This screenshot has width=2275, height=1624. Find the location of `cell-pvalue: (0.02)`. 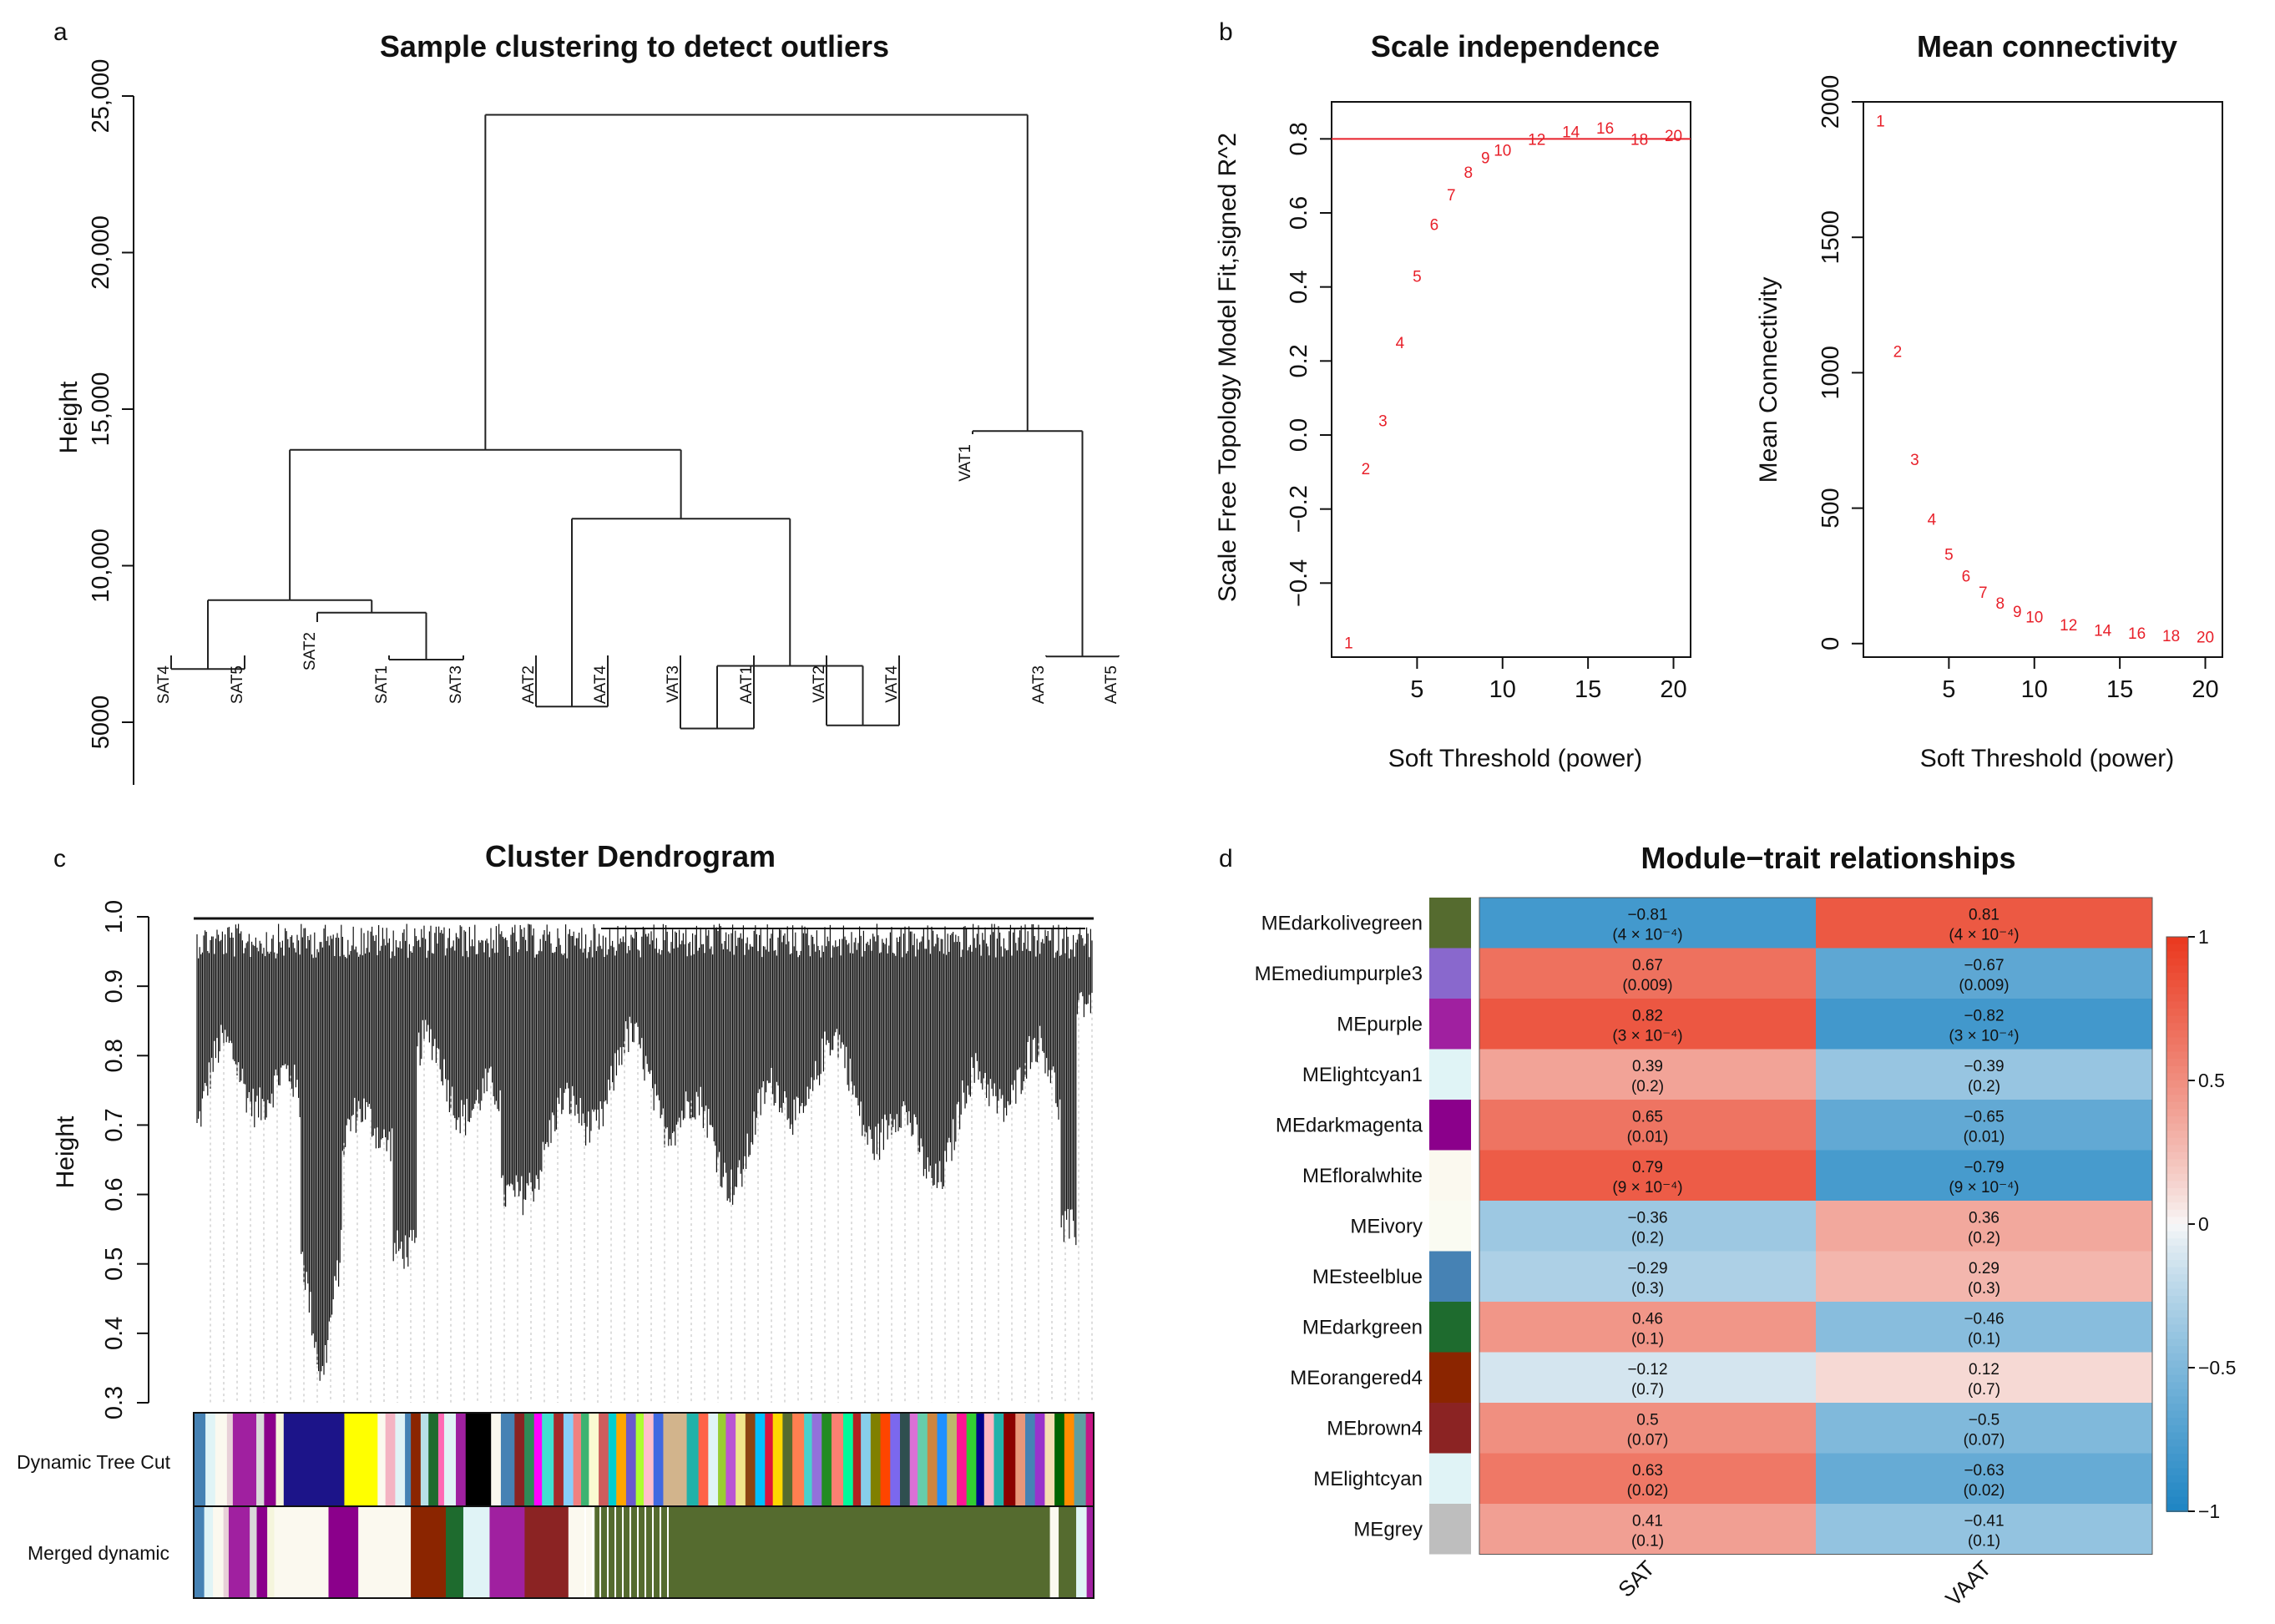

cell-pvalue: (0.02) is located at coordinates (1648, 1491).